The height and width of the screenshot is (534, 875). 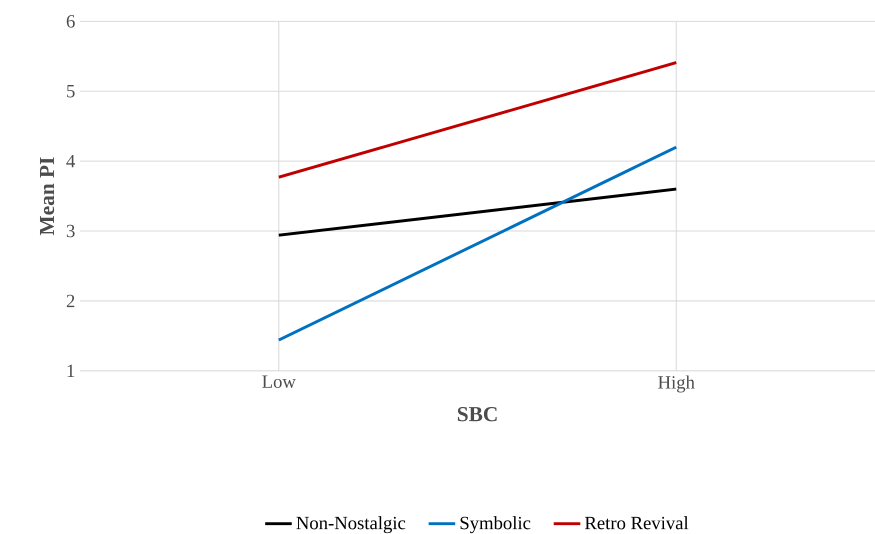 What do you see at coordinates (351, 525) in the screenshot?
I see `legend-label: Non-Nostalgic` at bounding box center [351, 525].